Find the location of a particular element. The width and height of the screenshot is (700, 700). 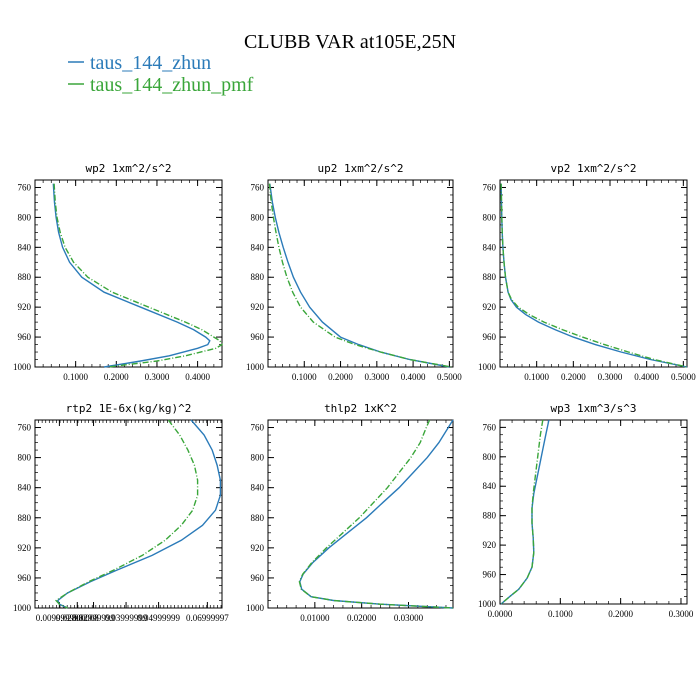

legend-label-series-2: taus_144_zhun_pmf is located at coordinates (172, 85).